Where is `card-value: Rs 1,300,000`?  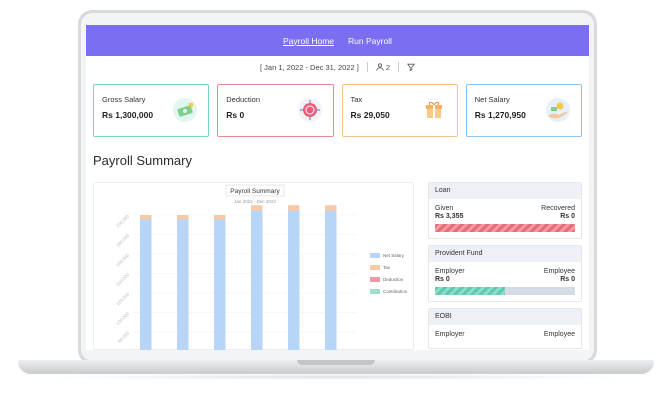
card-value: Rs 1,300,000 is located at coordinates (128, 115).